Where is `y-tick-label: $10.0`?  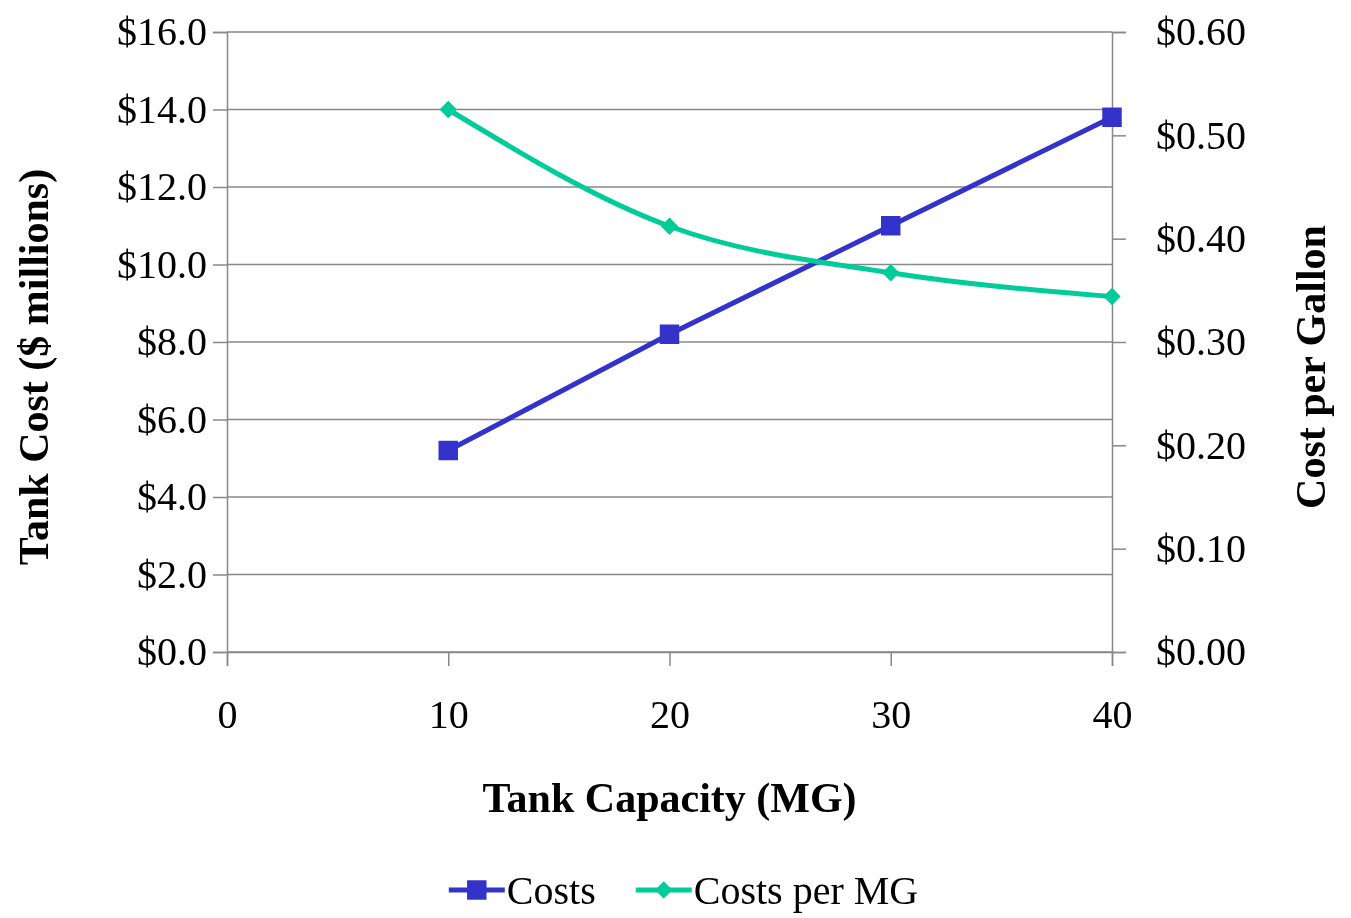
y-tick-label: $10.0 is located at coordinates (162, 264).